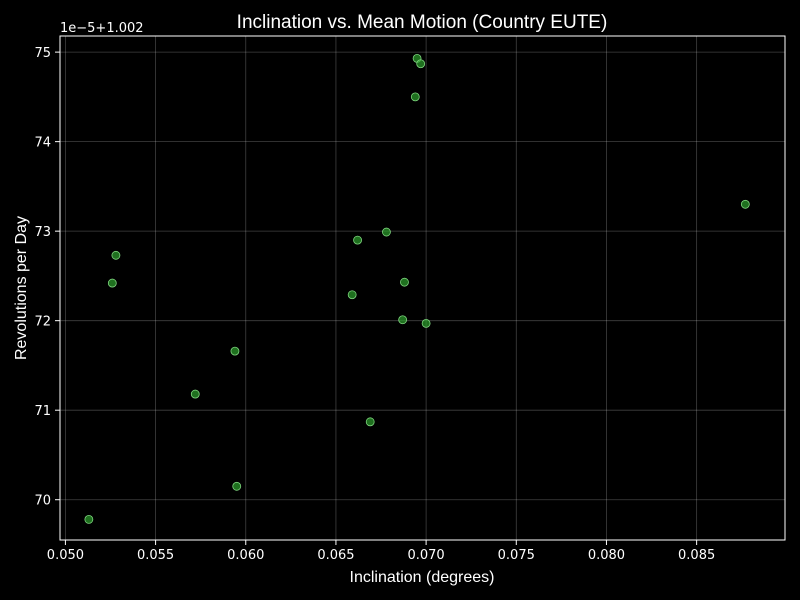  What do you see at coordinates (42, 322) in the screenshot?
I see `y-tick-label: 72` at bounding box center [42, 322].